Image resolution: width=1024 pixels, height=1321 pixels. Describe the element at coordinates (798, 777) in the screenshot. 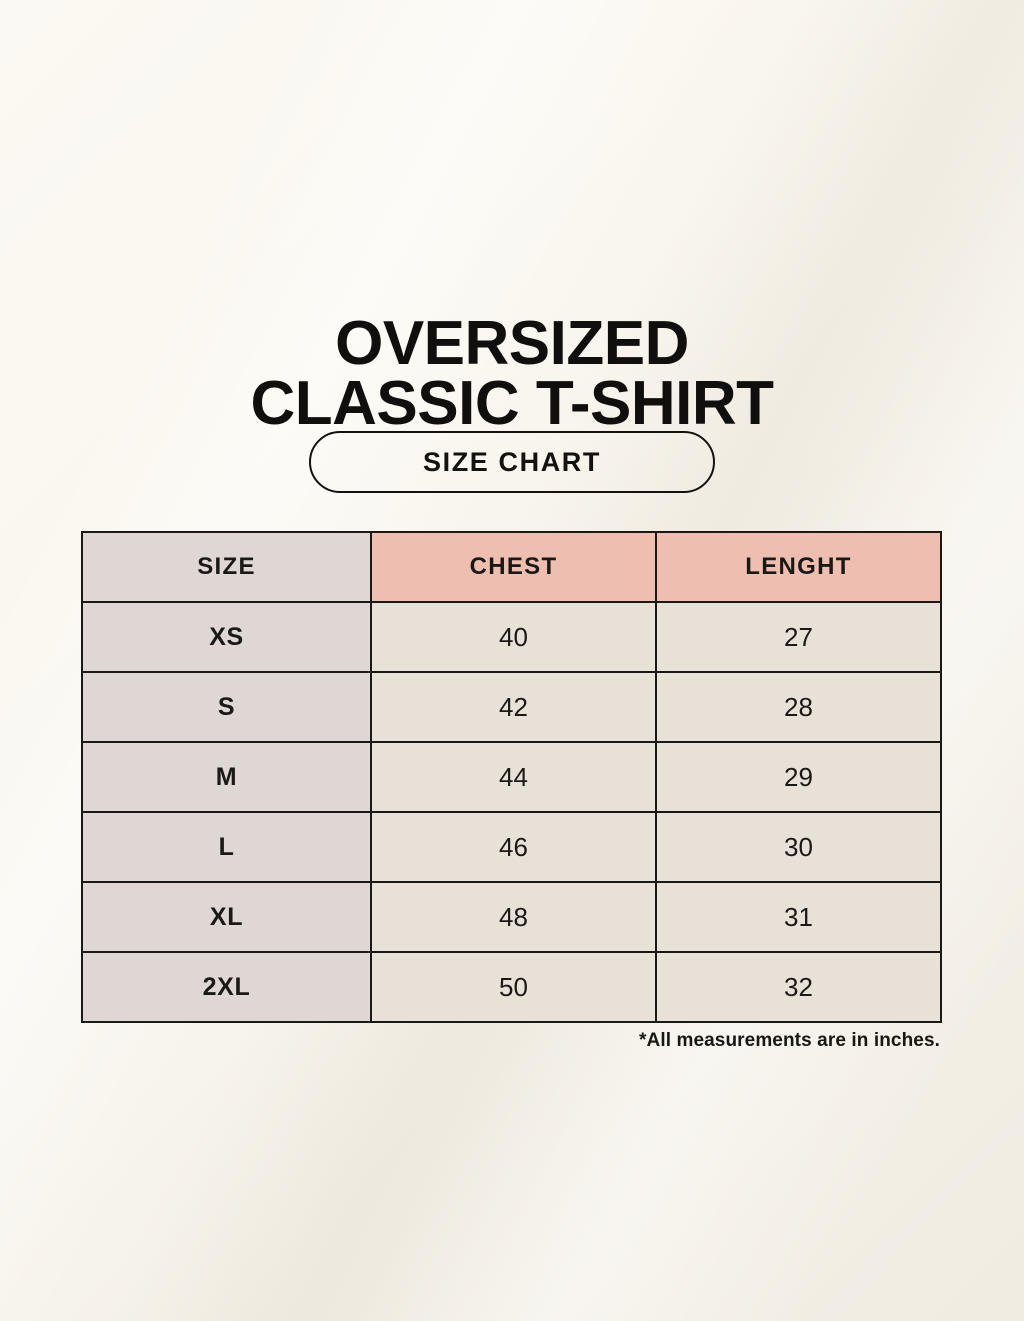

I see `cell-length: 29` at that location.